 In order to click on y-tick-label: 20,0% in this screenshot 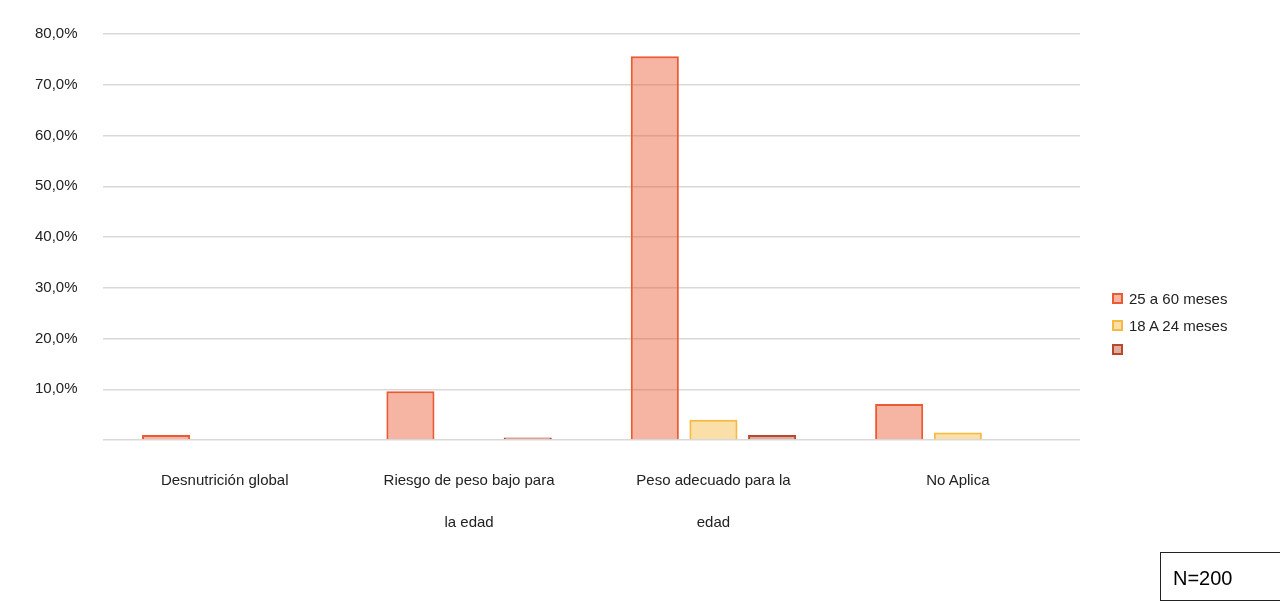, I will do `click(56, 337)`.